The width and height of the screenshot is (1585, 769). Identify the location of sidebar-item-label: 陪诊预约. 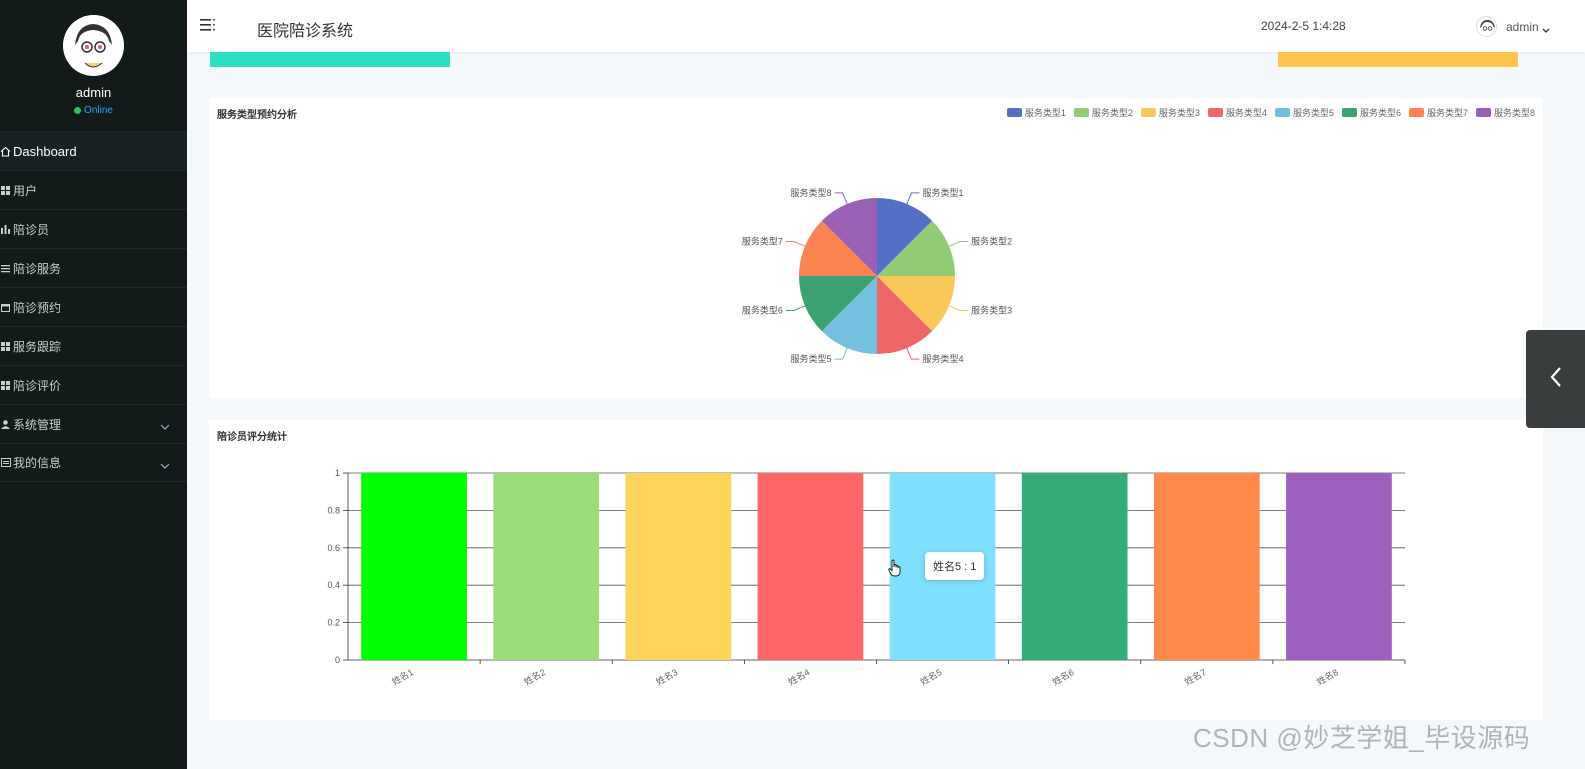
(37, 307).